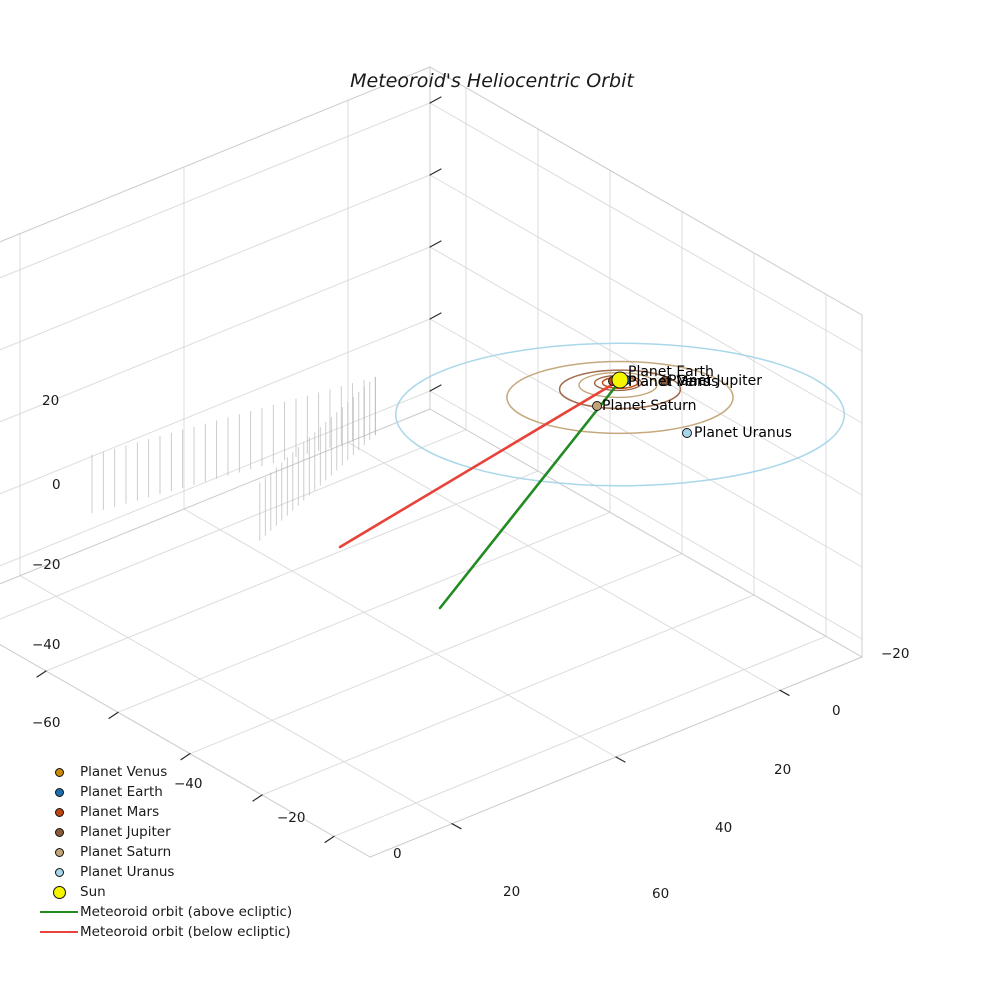 The width and height of the screenshot is (984, 984). I want to click on legend-item: Planet Earth, so click(188, 792).